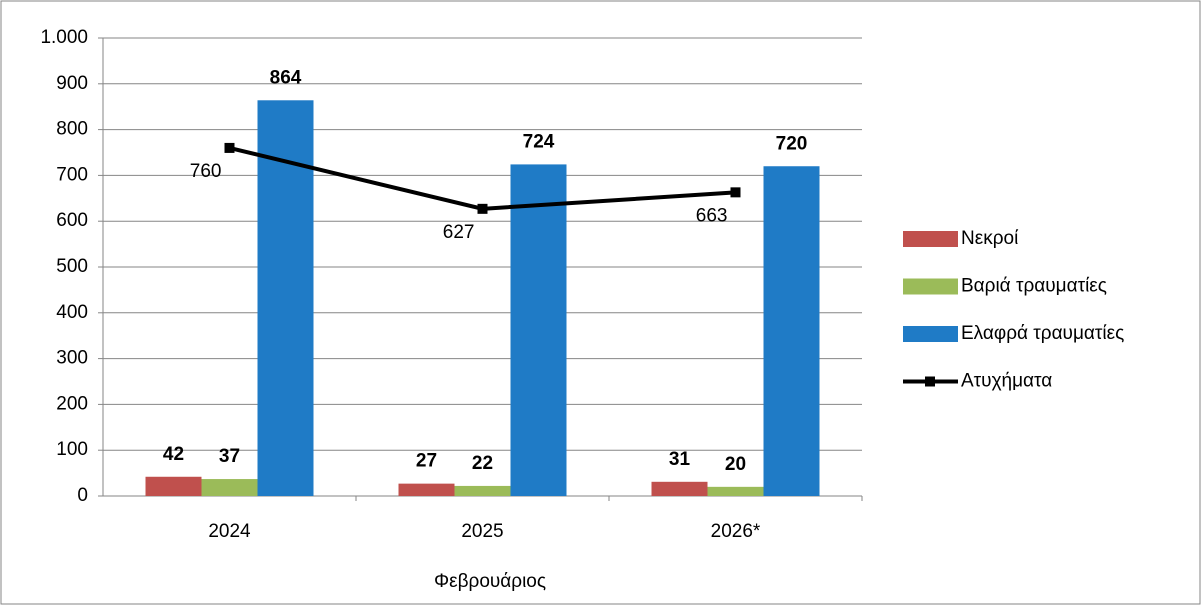 The width and height of the screenshot is (1202, 606). I want to click on line-value-label: 627, so click(459, 232).